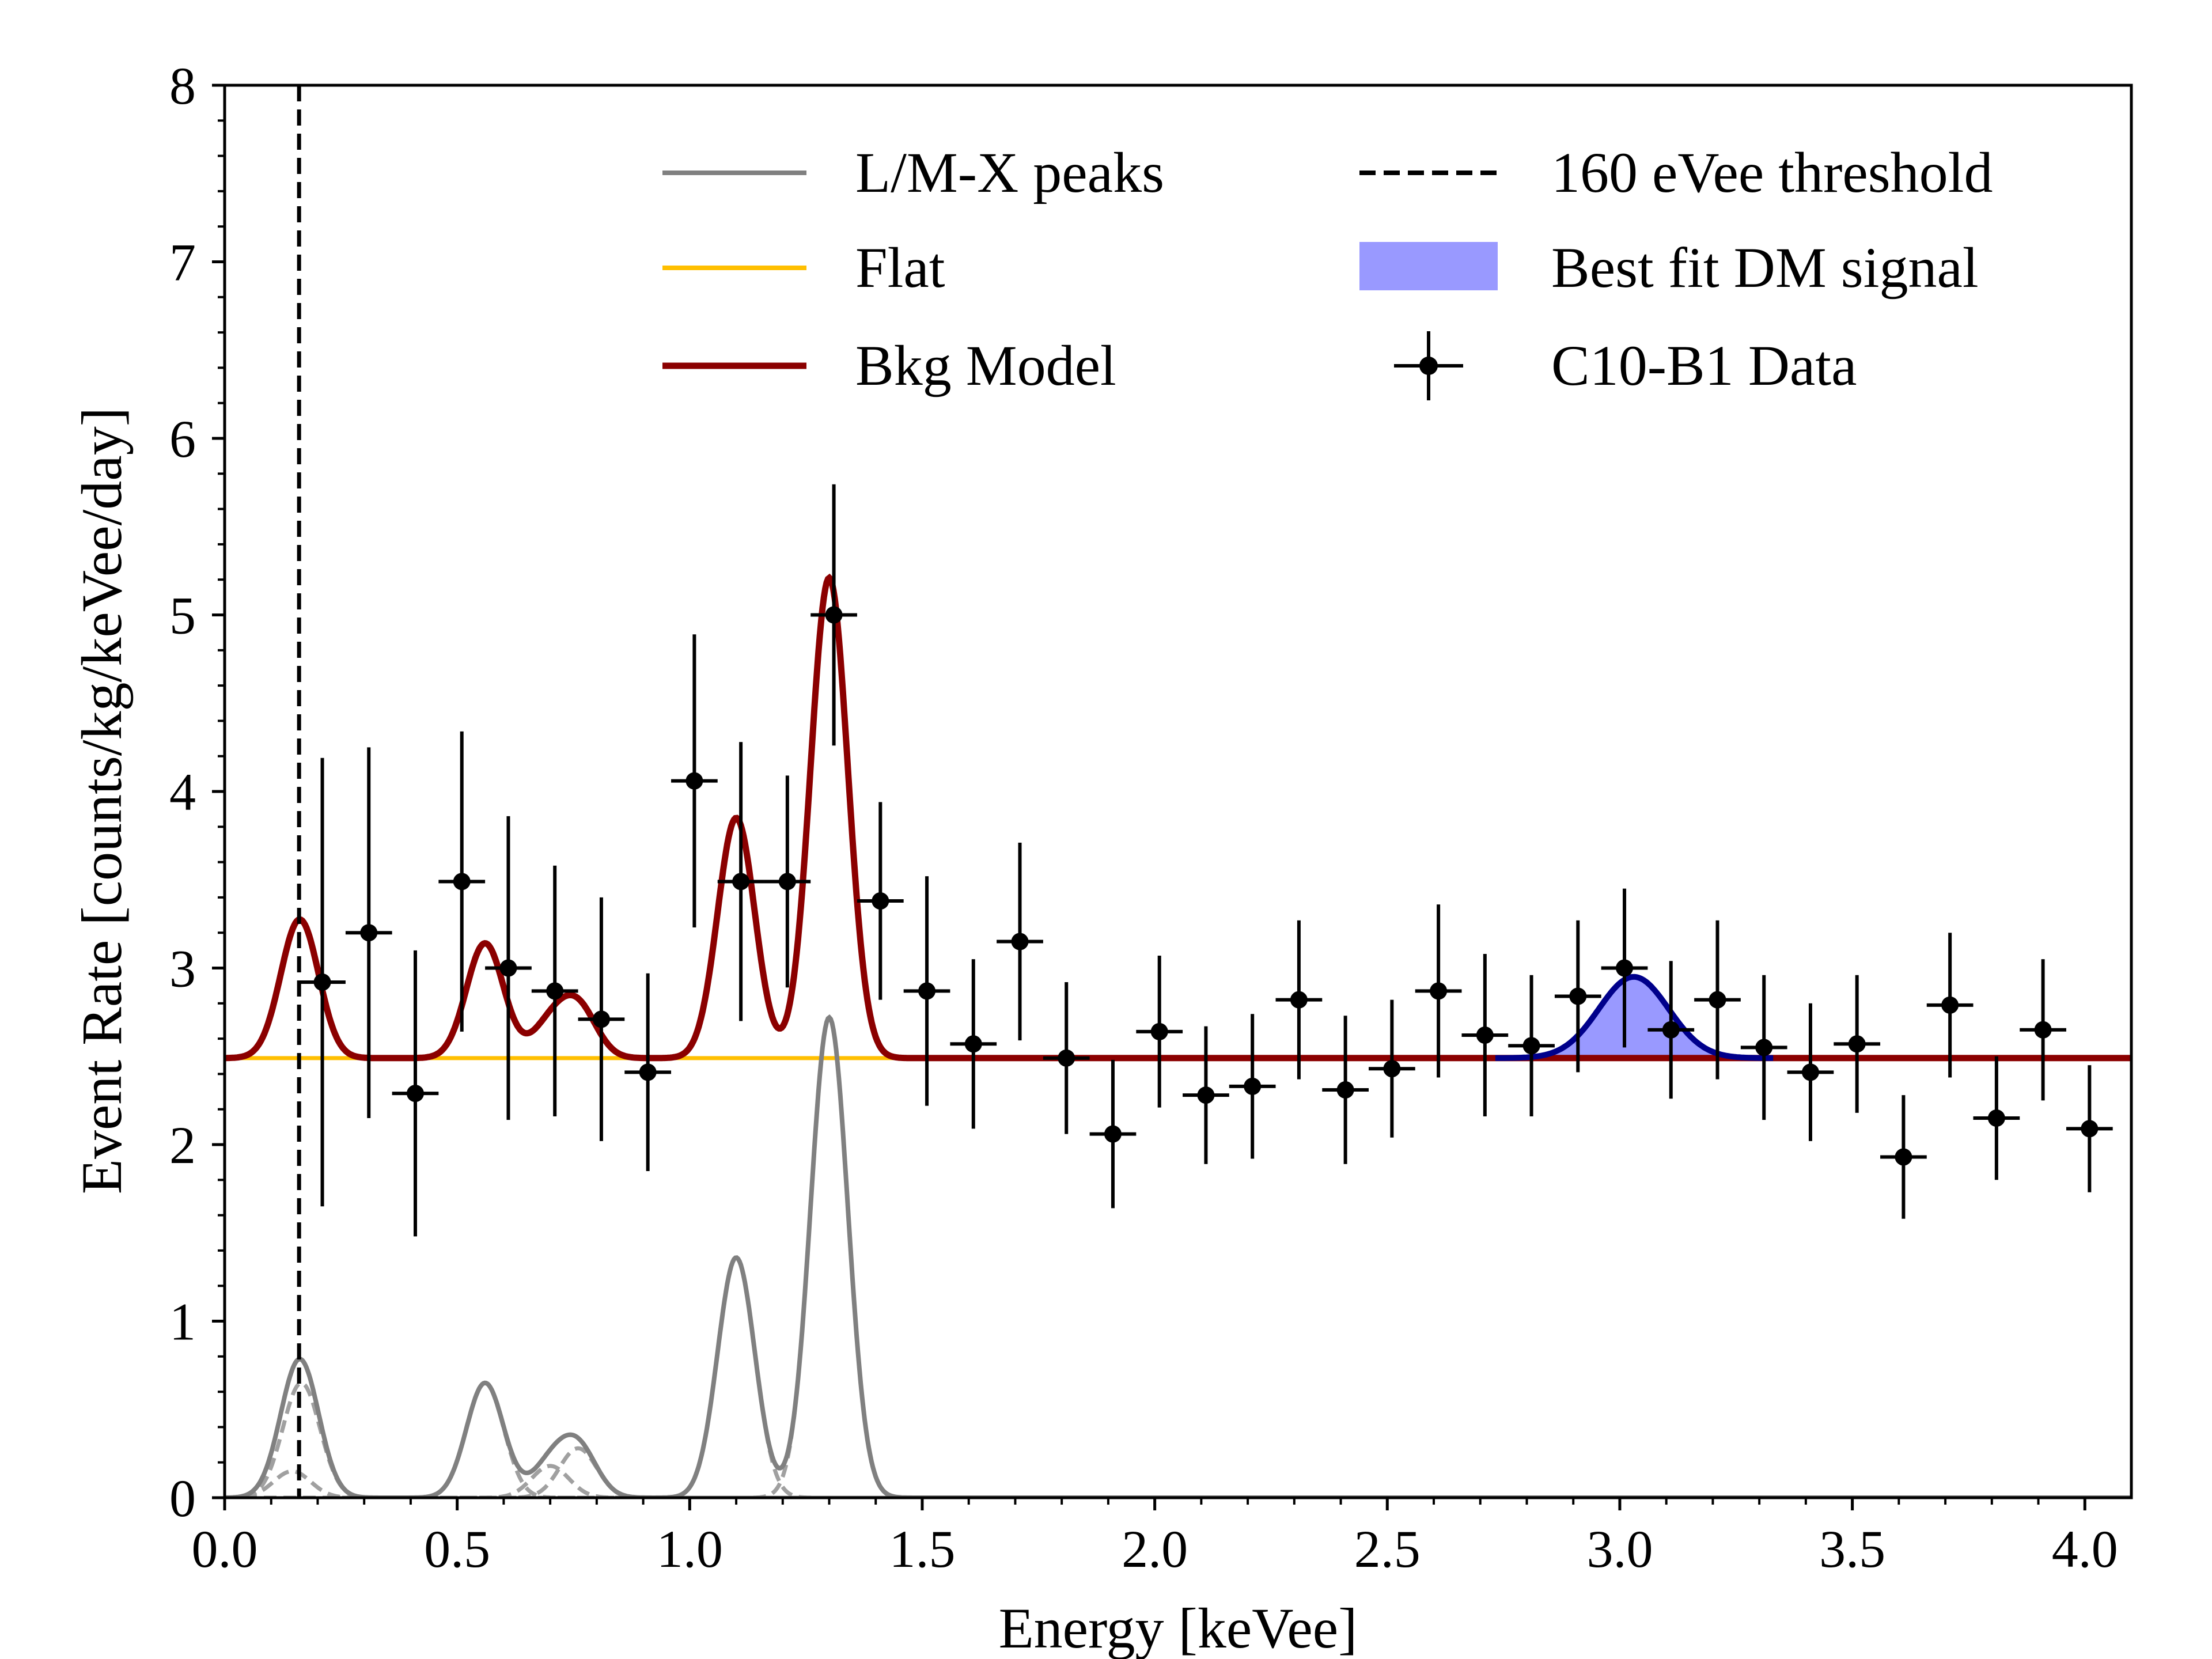 Image resolution: width=2212 pixels, height=1659 pixels. I want to click on legend-entry-lm-x-peaks: L/M-X peaks, so click(913, 172).